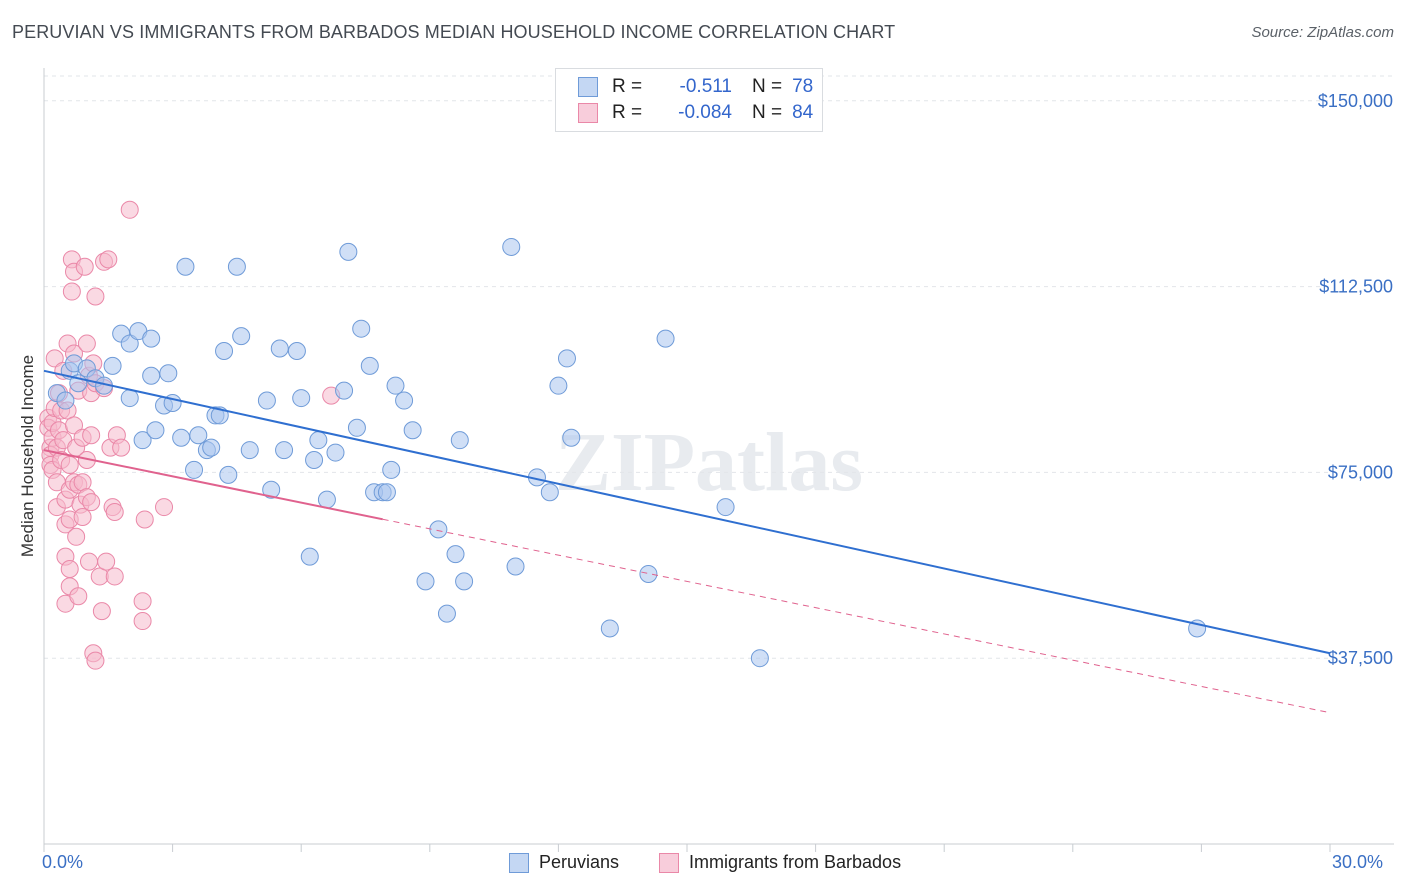 The height and width of the screenshot is (892, 1406). I want to click on bottom-legend-swatch-pink, so click(669, 862).